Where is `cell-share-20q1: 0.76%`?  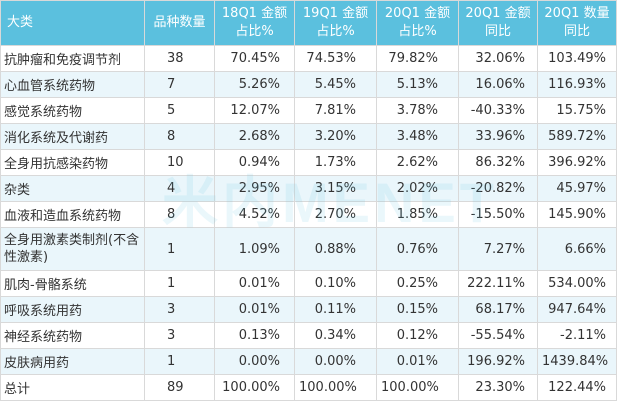
cell-share-20q1: 0.76% is located at coordinates (417, 249).